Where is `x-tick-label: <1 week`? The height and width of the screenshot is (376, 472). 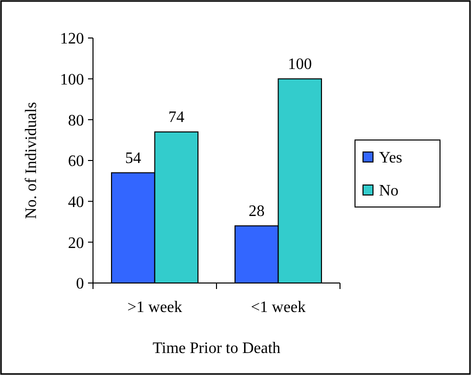 x-tick-label: <1 week is located at coordinates (278, 307).